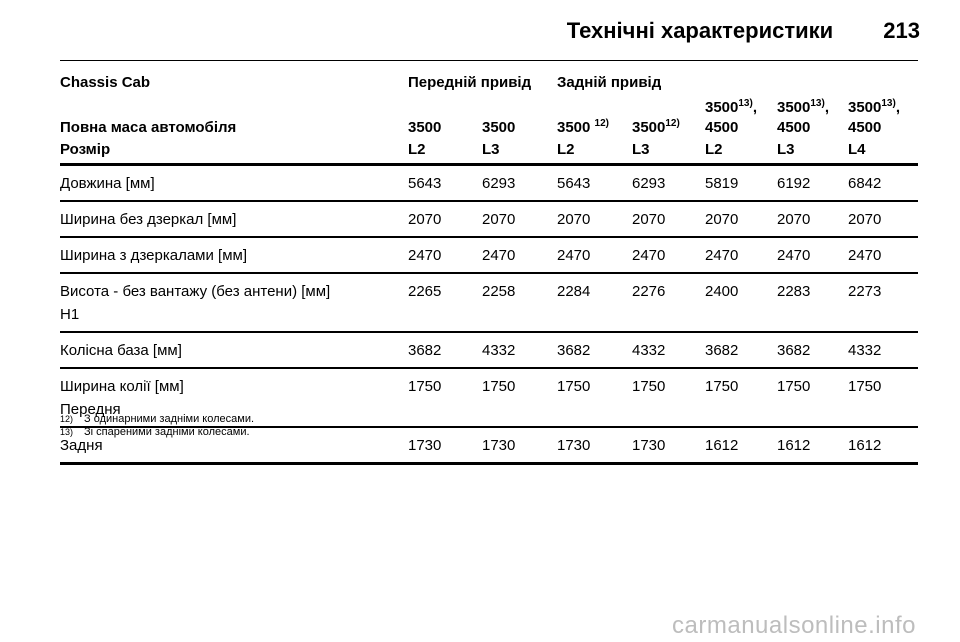  I want to click on page-header: Технічні характеристики 213, so click(743, 31).